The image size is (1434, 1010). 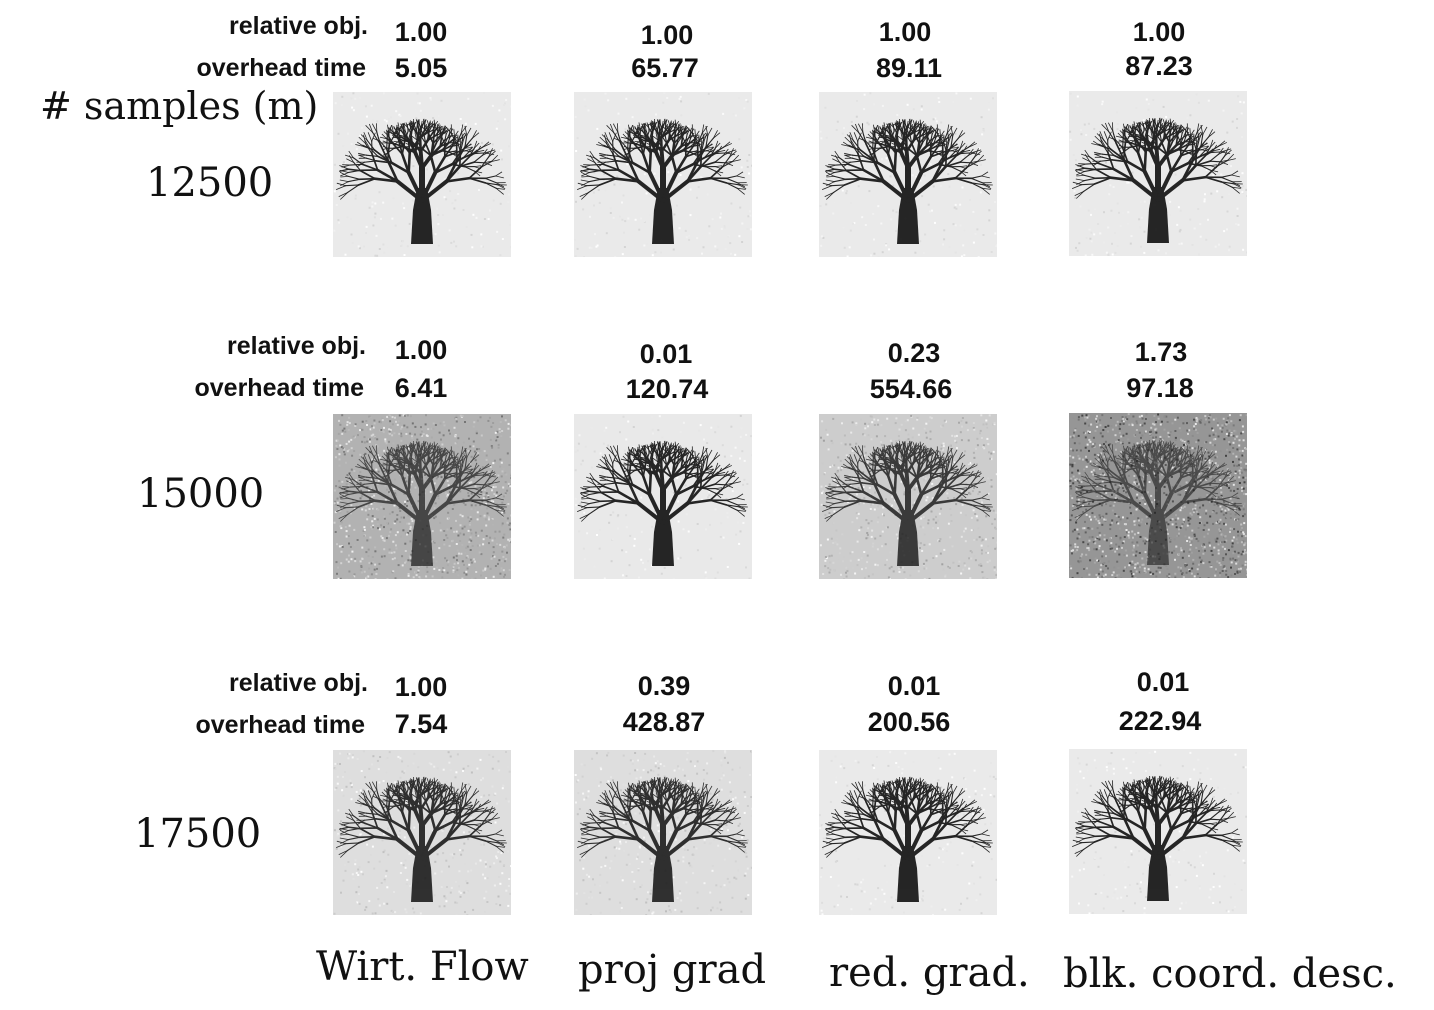 I want to click on row2-obj-label: relative obj., so click(x=296, y=346).